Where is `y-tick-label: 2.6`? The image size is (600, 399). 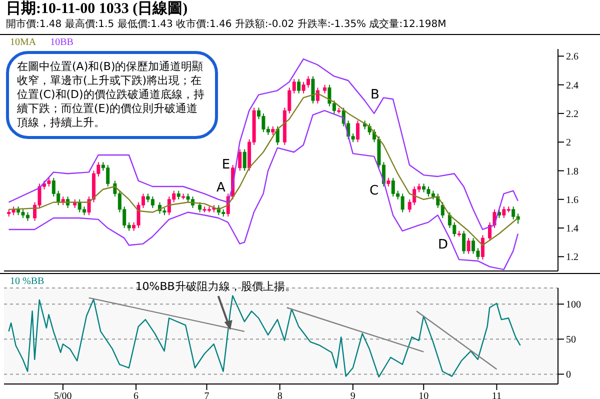
y-tick-label: 2.6 is located at coordinates (572, 57).